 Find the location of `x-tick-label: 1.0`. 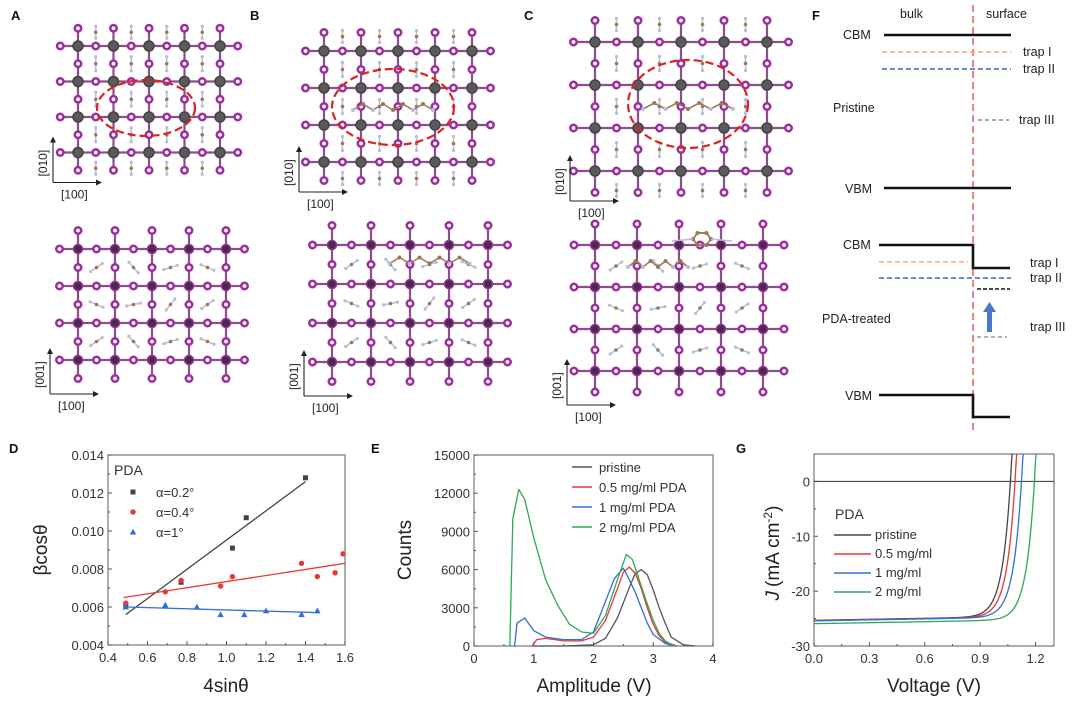

x-tick-label: 1.0 is located at coordinates (226, 657).